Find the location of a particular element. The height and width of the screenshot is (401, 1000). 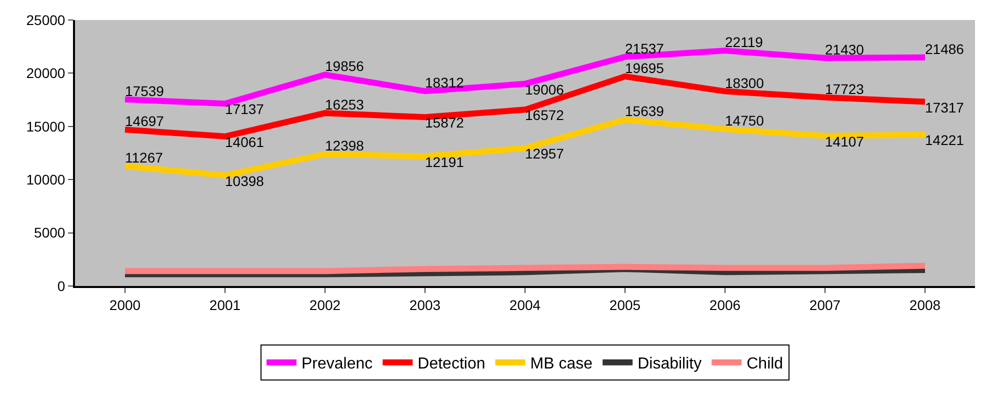

y-tick-label: 25000 is located at coordinates (46, 20).